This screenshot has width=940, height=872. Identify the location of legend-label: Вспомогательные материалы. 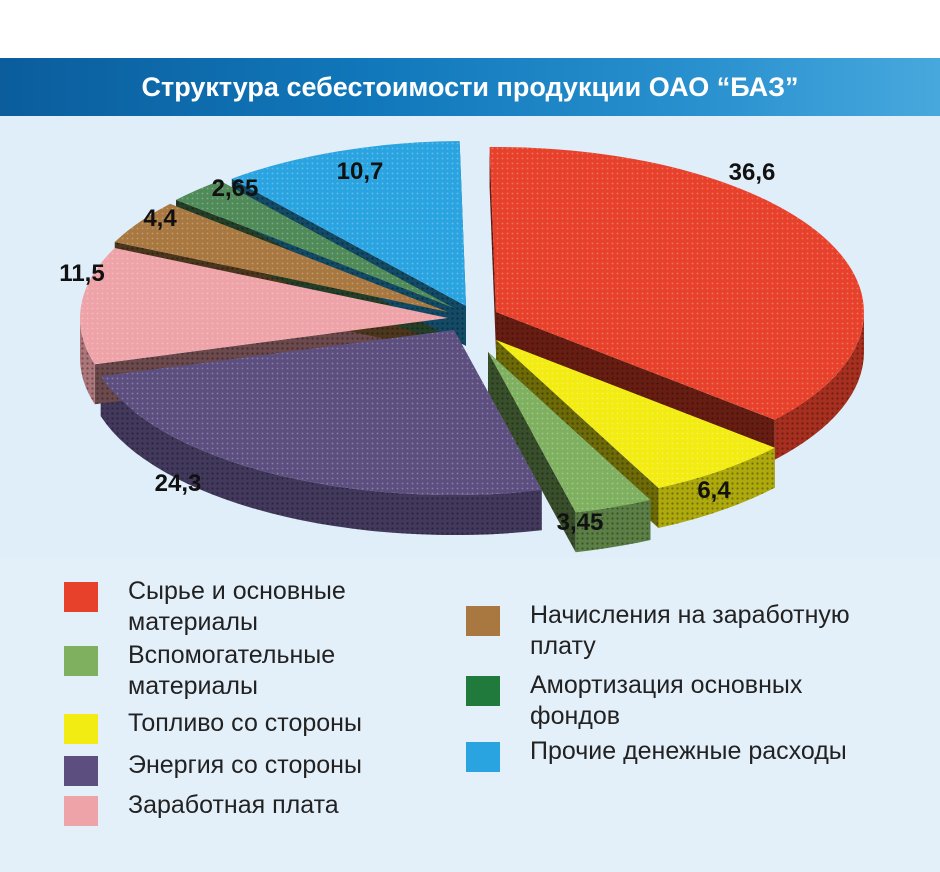
(232, 670).